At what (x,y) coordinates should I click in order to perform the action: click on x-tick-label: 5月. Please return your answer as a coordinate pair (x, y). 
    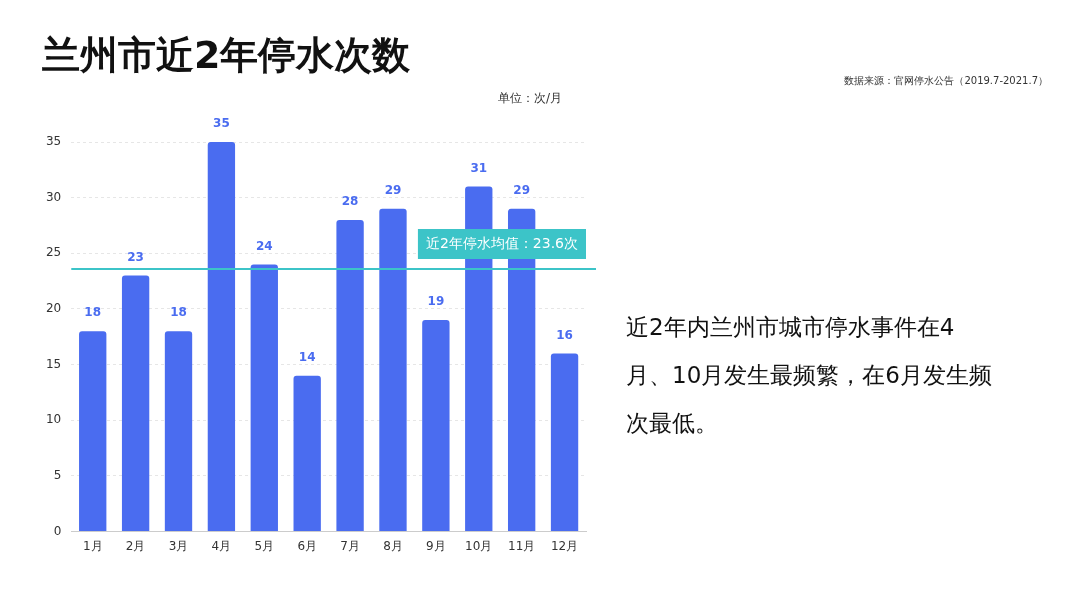
    Looking at the image, I should click on (264, 545).